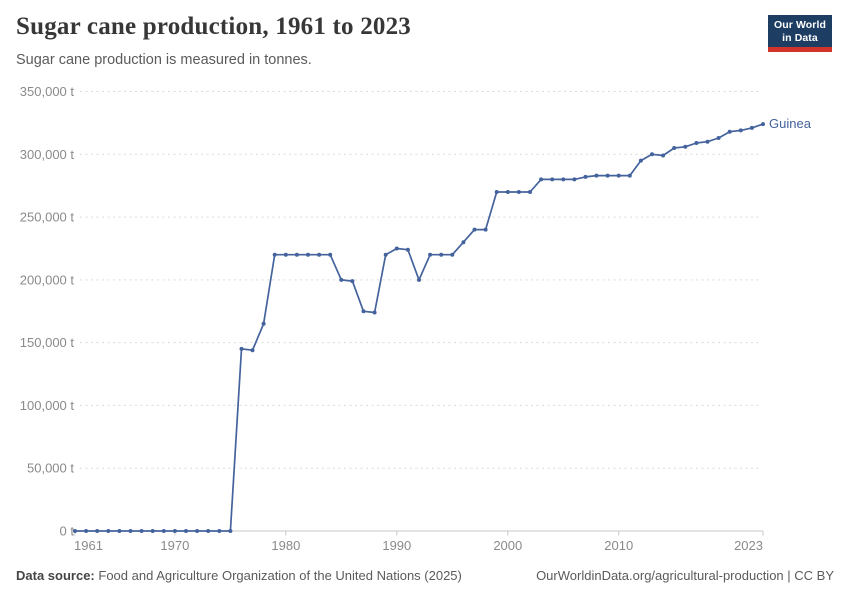 Image resolution: width=850 pixels, height=600 pixels. What do you see at coordinates (47, 154) in the screenshot?
I see `y-axis-tick-label: 300,000 t` at bounding box center [47, 154].